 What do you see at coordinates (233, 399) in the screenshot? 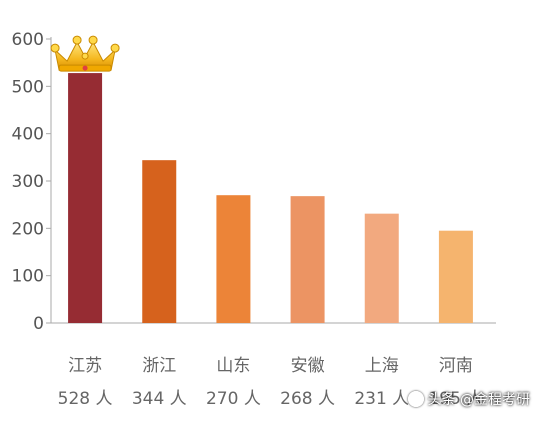
I see `value-label: 270 人` at bounding box center [233, 399].